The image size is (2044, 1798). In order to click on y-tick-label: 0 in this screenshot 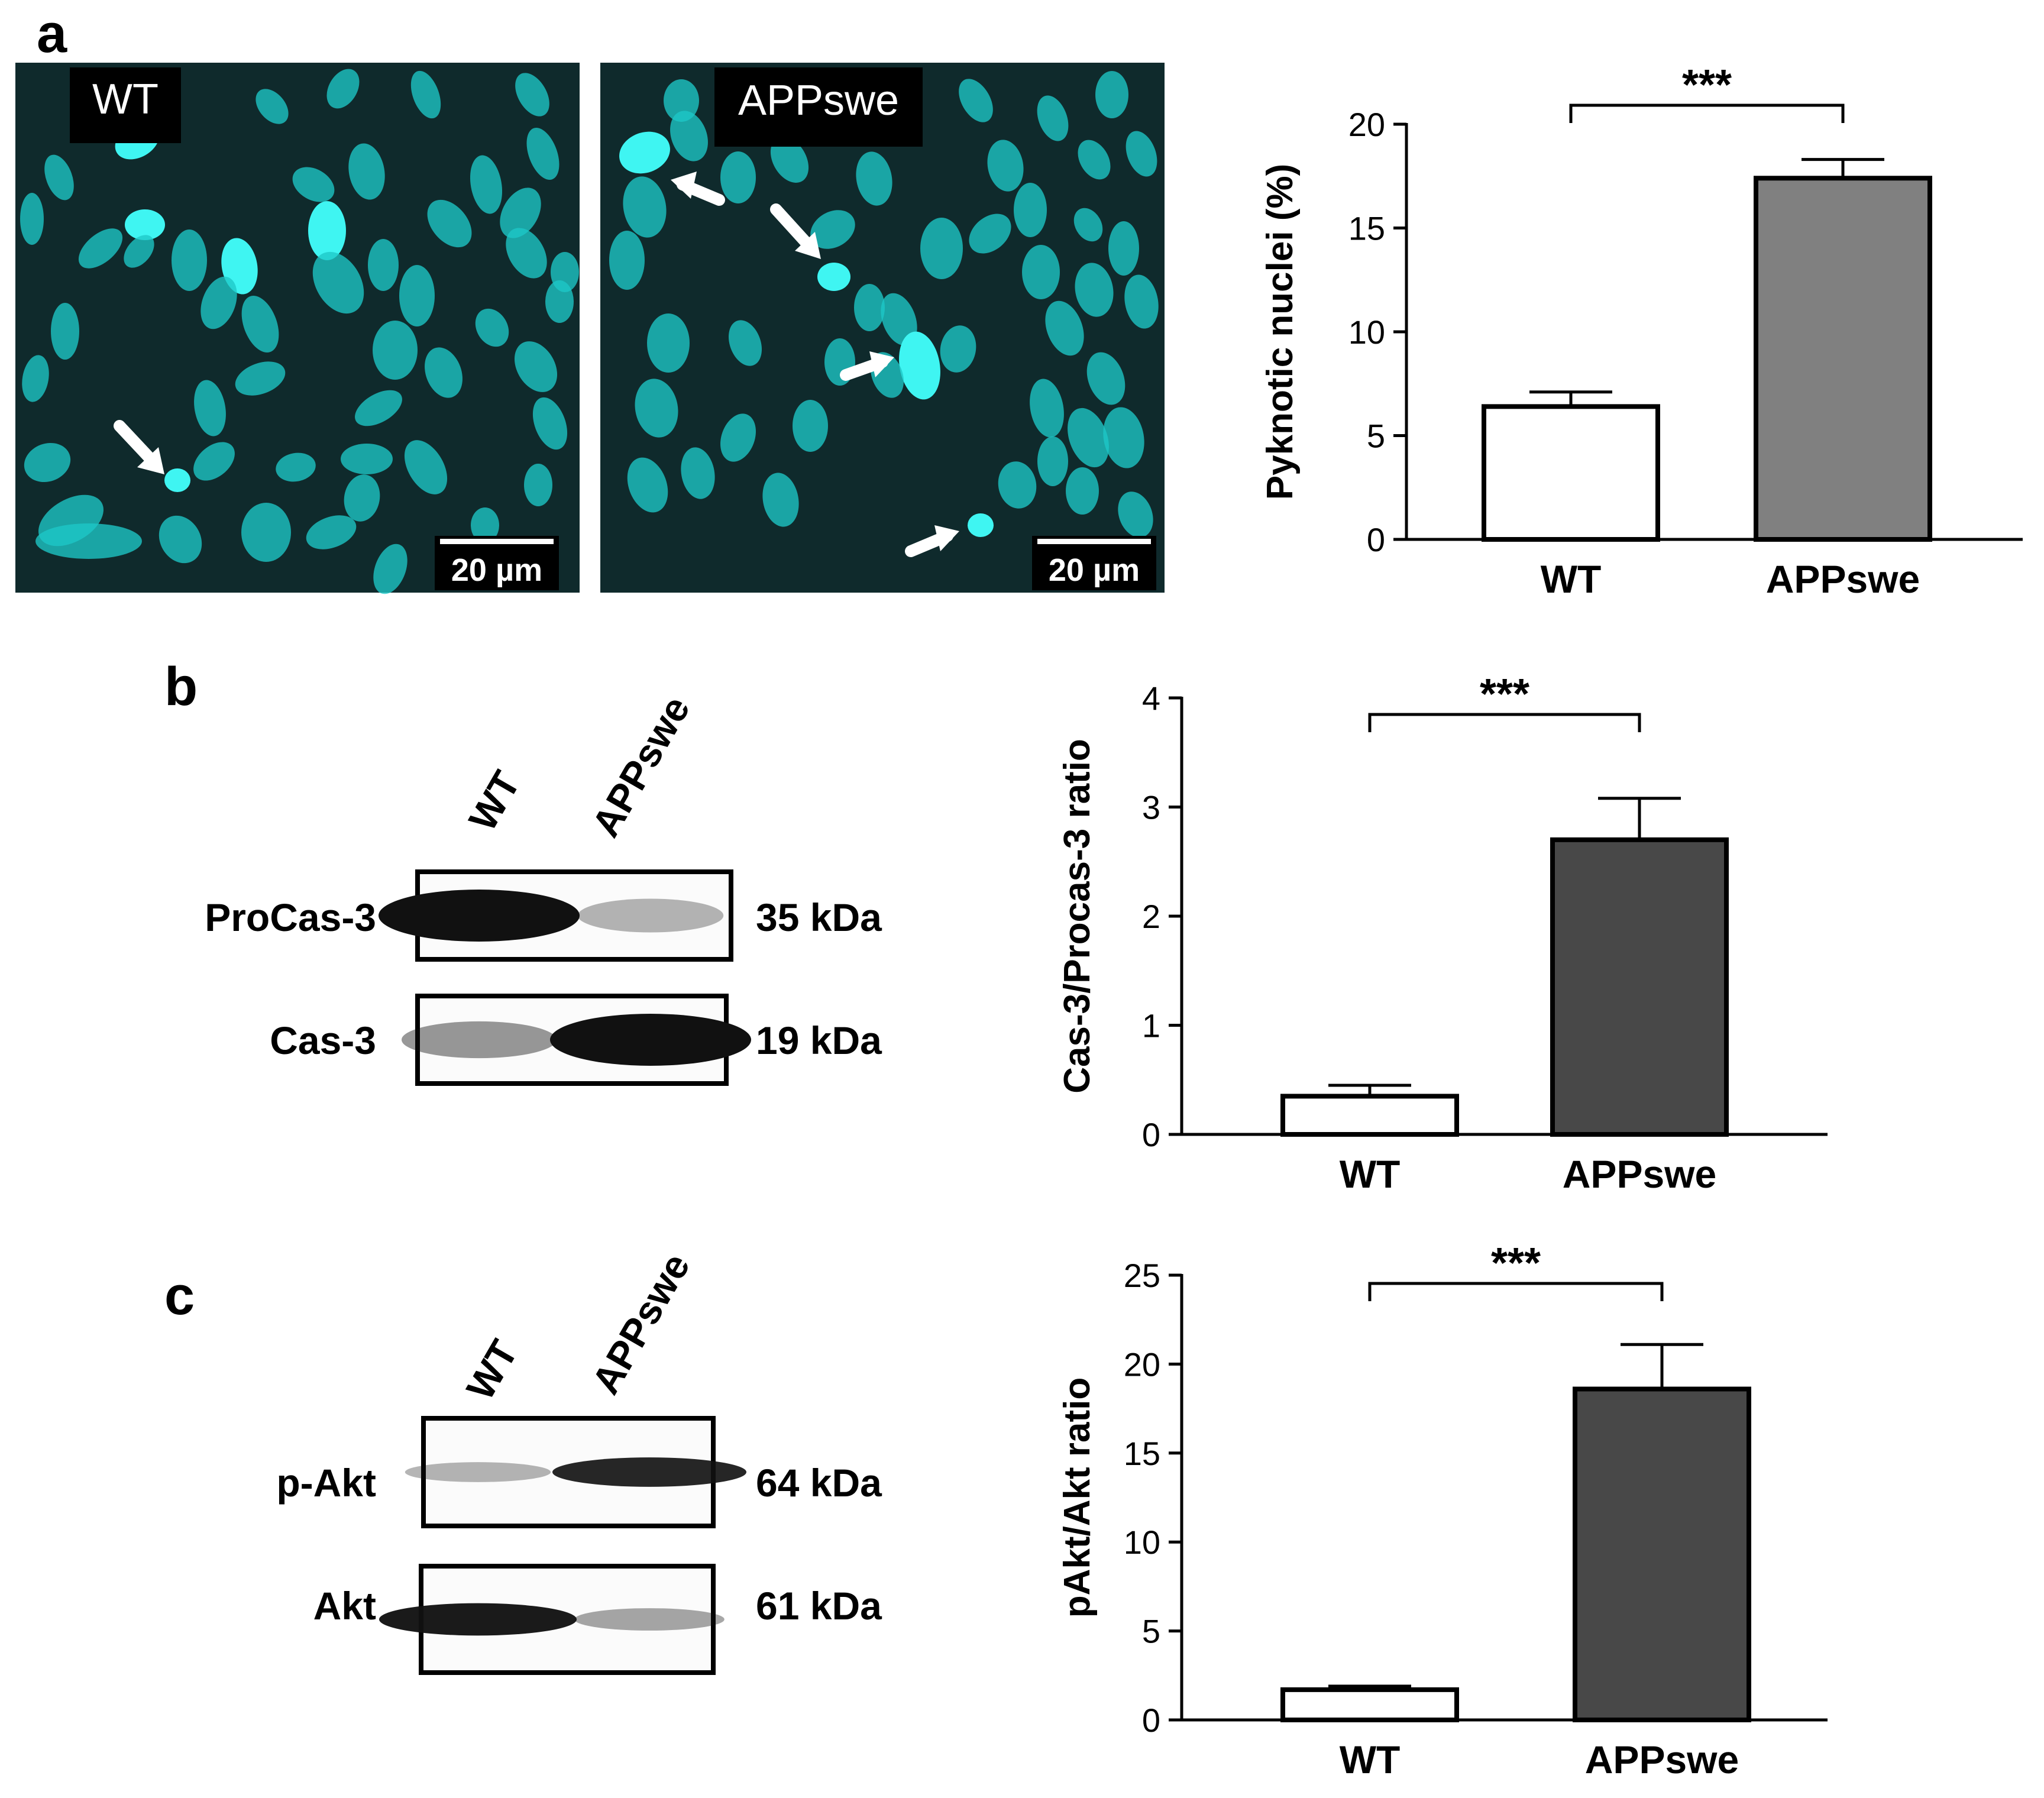, I will do `click(1376, 539)`.